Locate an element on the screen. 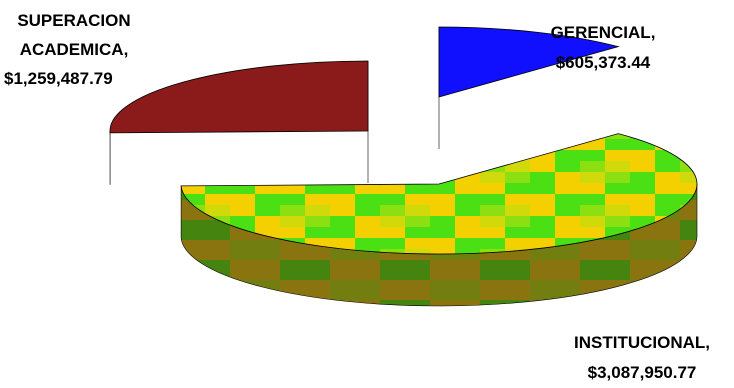 This screenshot has height=388, width=734. label-superacion-academica: SUPERACION ACADEMICA, $1,259,487.79 is located at coordinates (89, 49).